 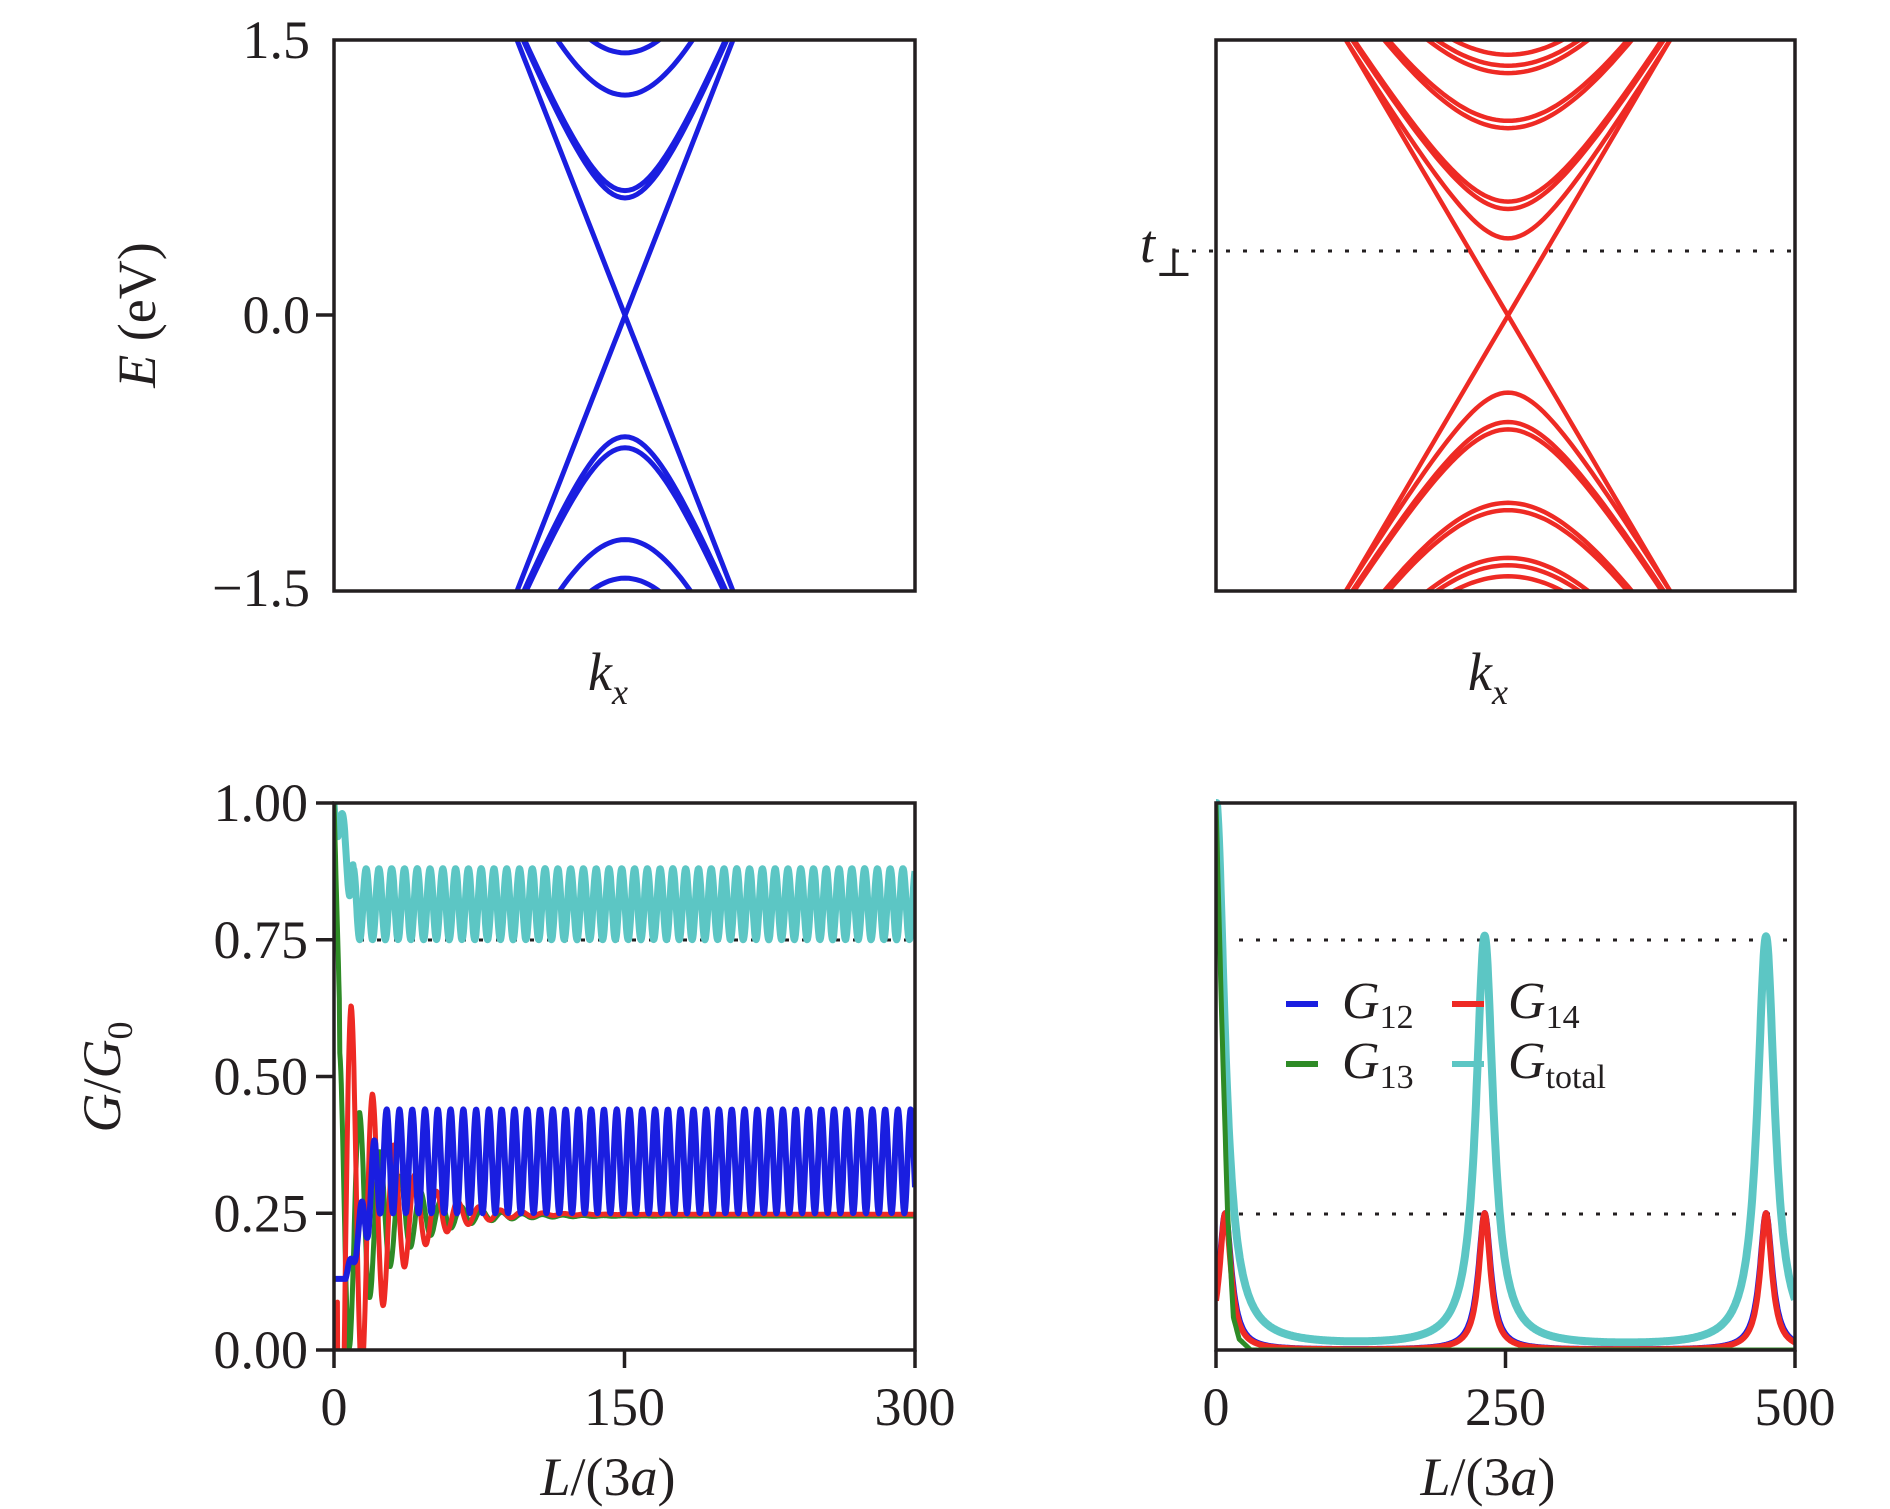 I want to click on panel-a-ylabel: E (eV), so click(x=137, y=315).